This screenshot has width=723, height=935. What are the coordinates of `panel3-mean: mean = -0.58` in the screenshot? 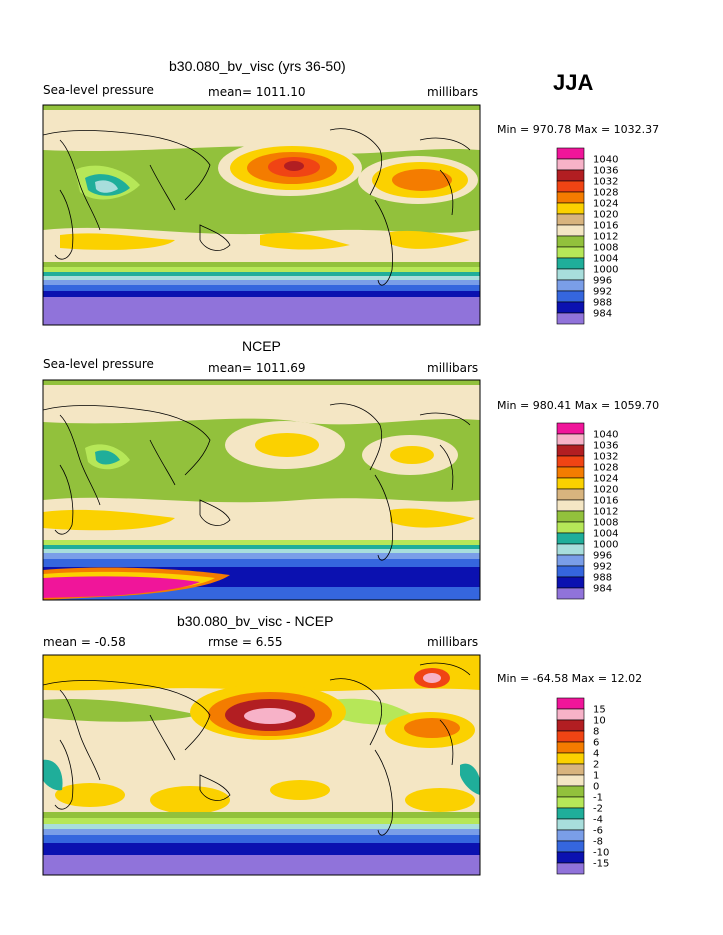 It's located at (84, 642).